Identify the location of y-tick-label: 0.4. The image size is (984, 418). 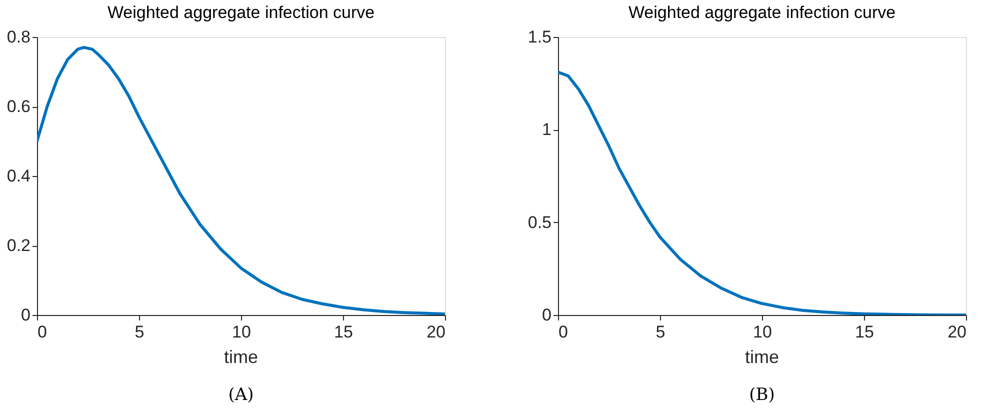
(18, 176).